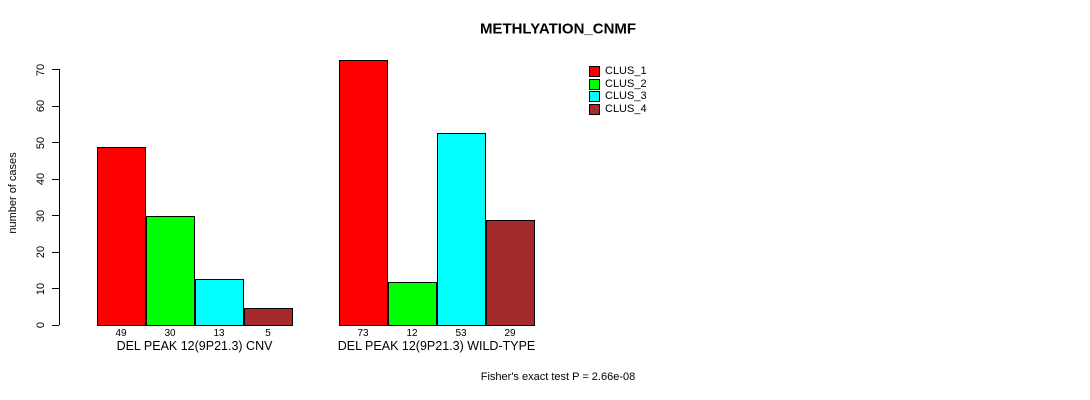 This screenshot has height=400, width=1090. I want to click on x-group-label: DEL PEAK 12(9P21.3) WILD-TYPE, so click(436, 346).